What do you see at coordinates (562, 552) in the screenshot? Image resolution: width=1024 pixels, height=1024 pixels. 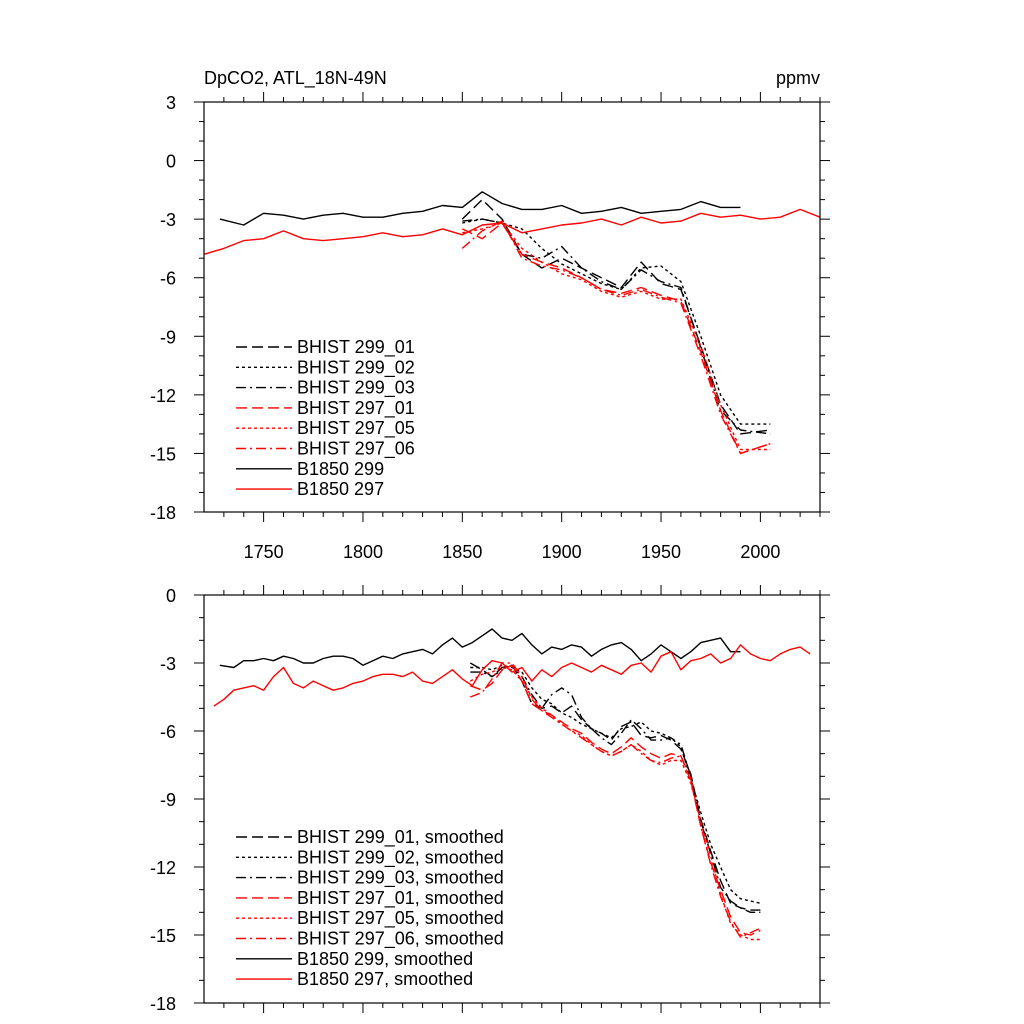 I see `x-tick-label: 1900` at bounding box center [562, 552].